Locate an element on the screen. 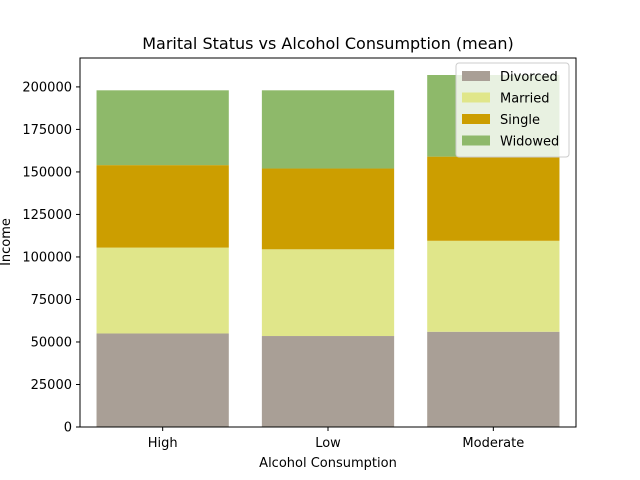  legend-box is located at coordinates (512, 110).